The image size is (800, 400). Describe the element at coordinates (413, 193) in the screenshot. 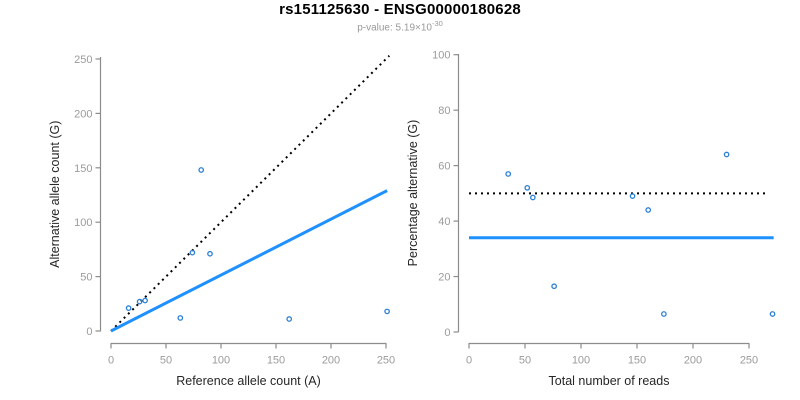

I see `y-axis-title: Percentage alternative (G)` at that location.